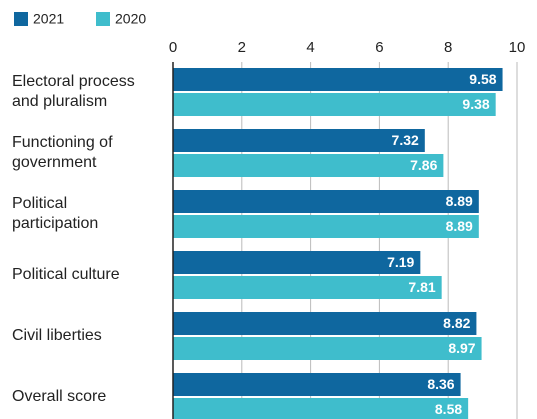 This screenshot has height=419, width=537. What do you see at coordinates (405, 140) in the screenshot?
I see `value-label: 7.32` at bounding box center [405, 140].